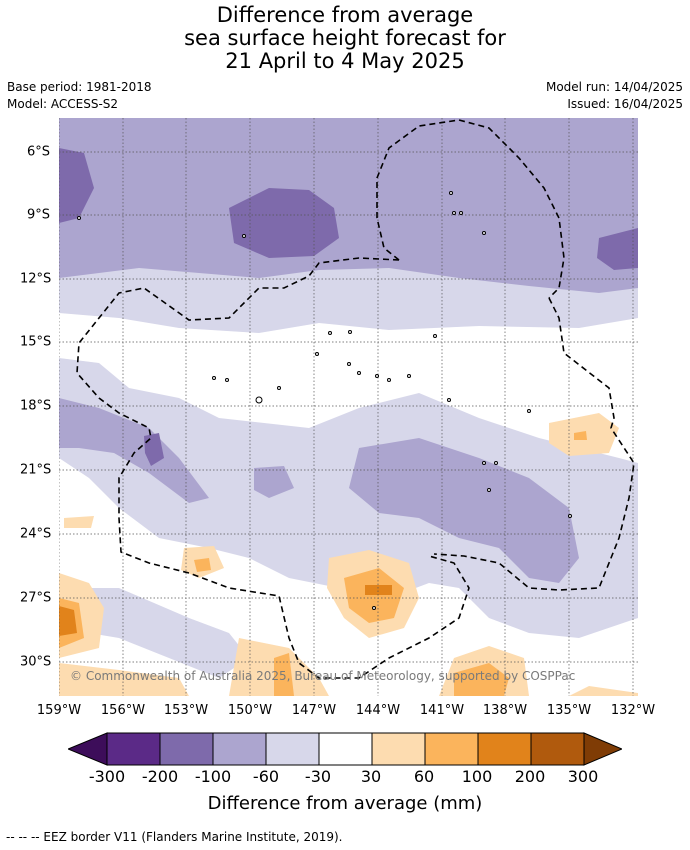  What do you see at coordinates (36, 279) in the screenshot?
I see `lat-label-12s: 12°S` at bounding box center [36, 279].